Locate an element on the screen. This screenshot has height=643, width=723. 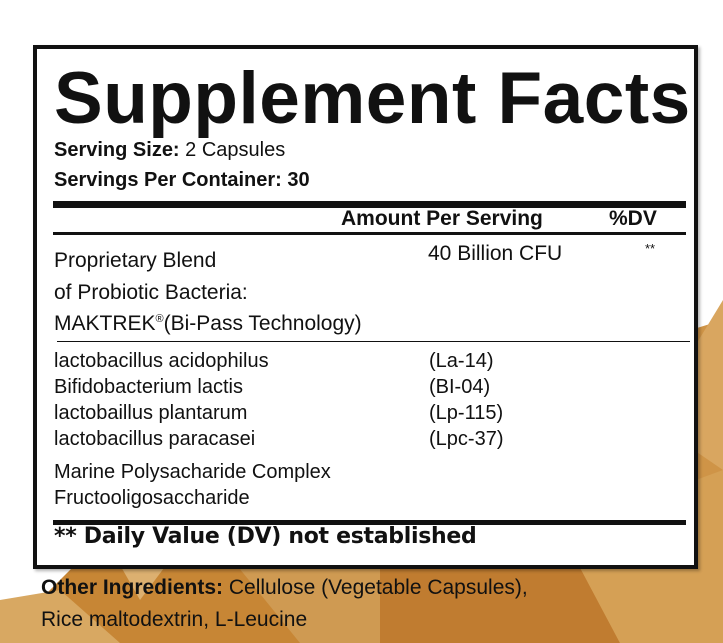
thin-divider is located at coordinates (373, 341).